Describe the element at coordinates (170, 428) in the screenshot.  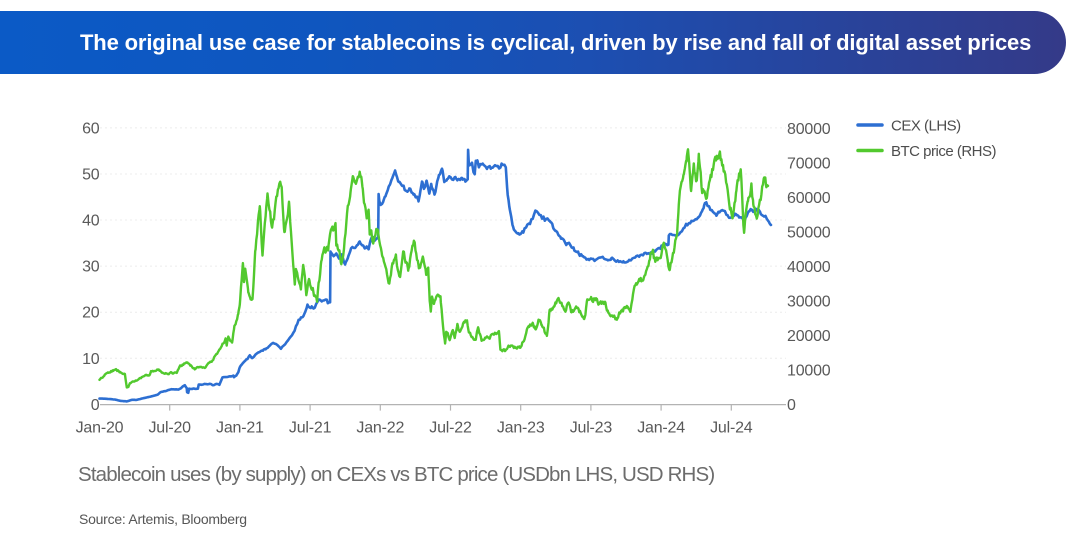
I see `svg-text: Jul-20` at that location.